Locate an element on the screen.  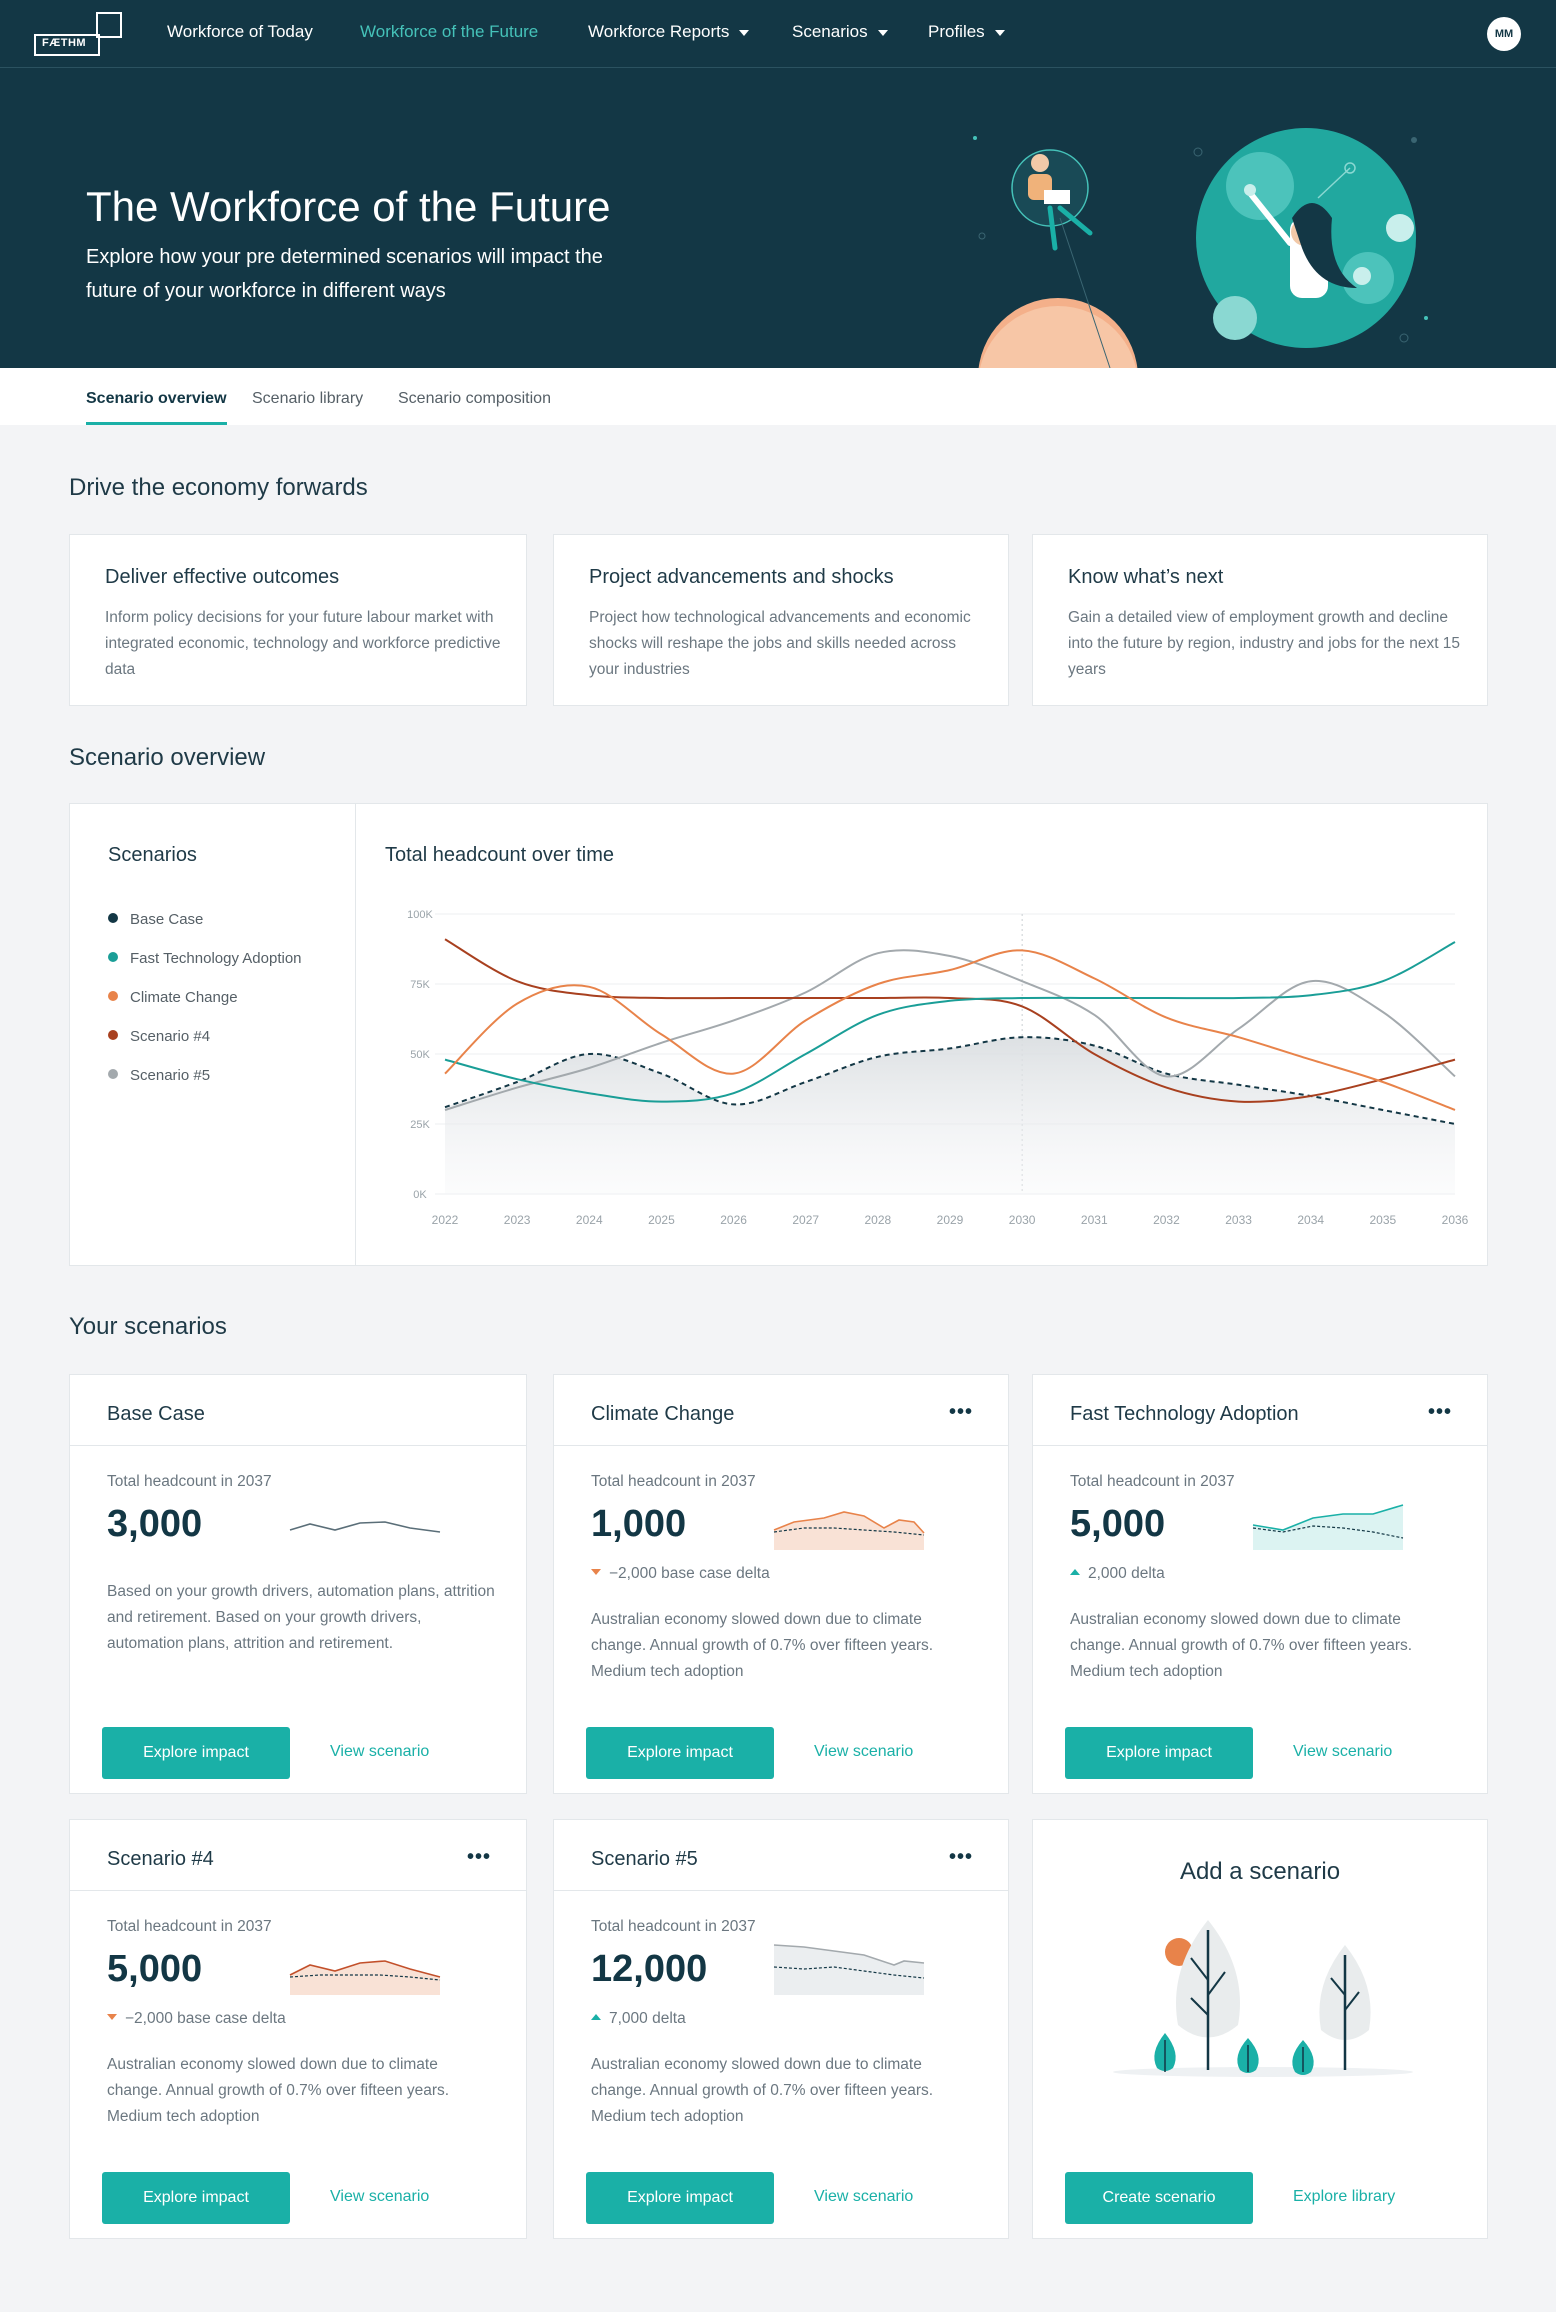
avatar: MM is located at coordinates (1504, 34).